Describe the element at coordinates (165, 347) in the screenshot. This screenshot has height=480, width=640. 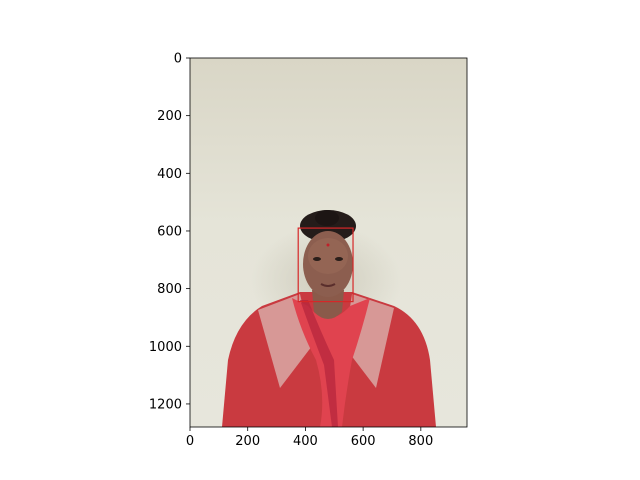
I see `y-tick-label: 1000` at that location.